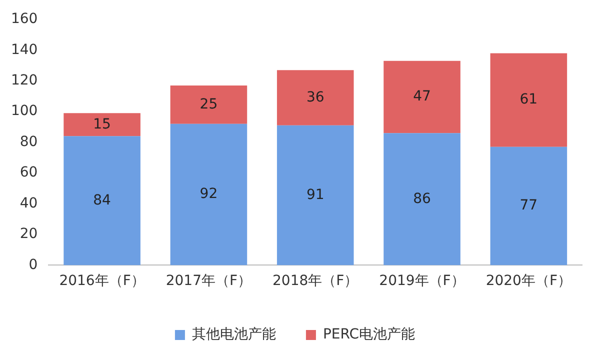  What do you see at coordinates (24, 111) in the screenshot?
I see `y-tick-label: 100` at bounding box center [24, 111].